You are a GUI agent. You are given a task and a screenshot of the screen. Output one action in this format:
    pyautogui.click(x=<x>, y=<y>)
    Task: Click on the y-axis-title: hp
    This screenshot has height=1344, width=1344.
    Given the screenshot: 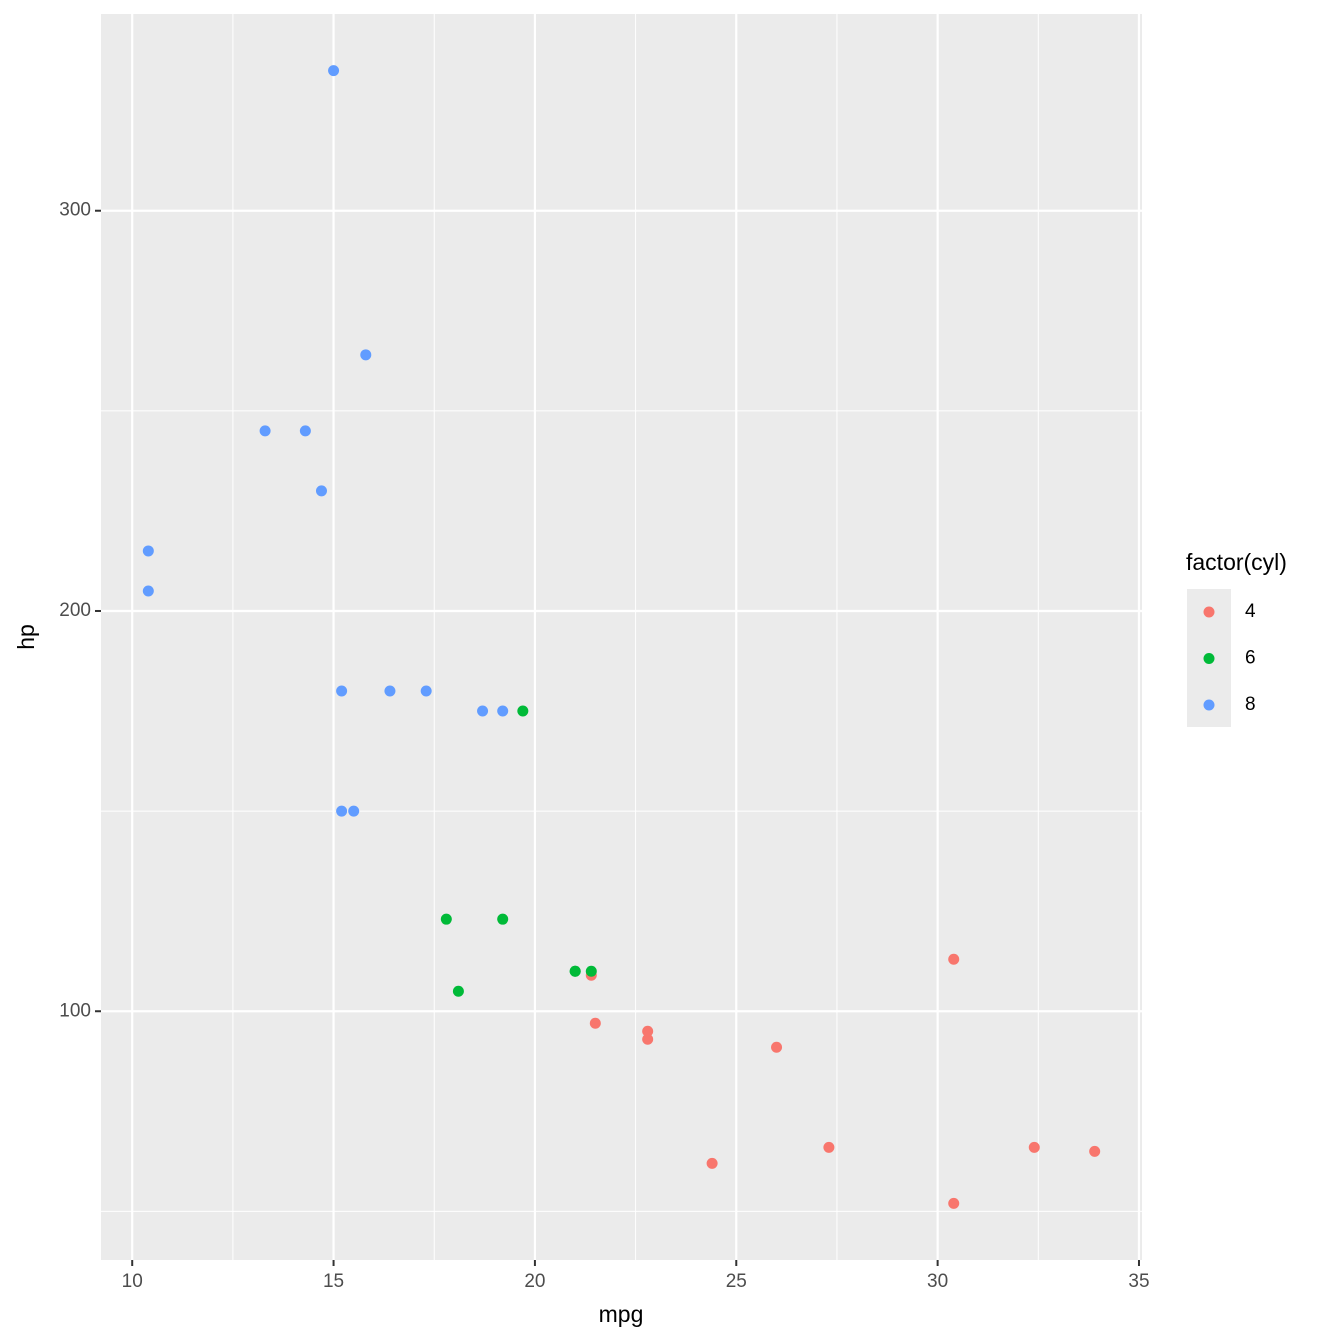 What is the action you would take?
    pyautogui.click(x=26, y=637)
    